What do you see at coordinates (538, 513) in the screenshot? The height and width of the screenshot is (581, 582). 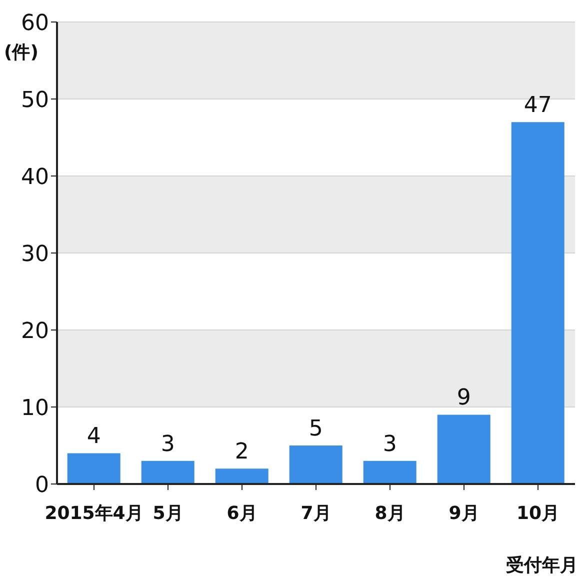 I see `x-tick-label: 10月` at bounding box center [538, 513].